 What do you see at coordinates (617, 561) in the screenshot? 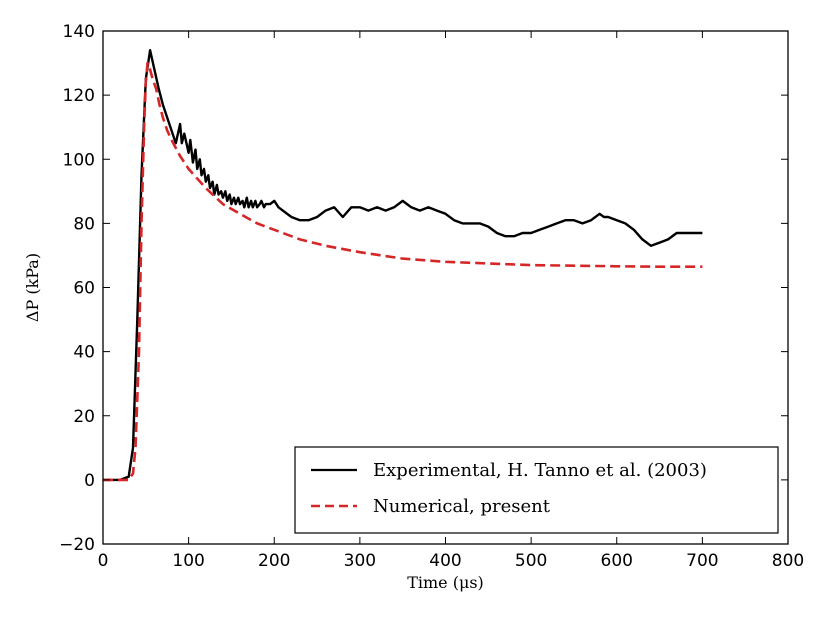
I see `x-tick-label: 600` at bounding box center [617, 561].